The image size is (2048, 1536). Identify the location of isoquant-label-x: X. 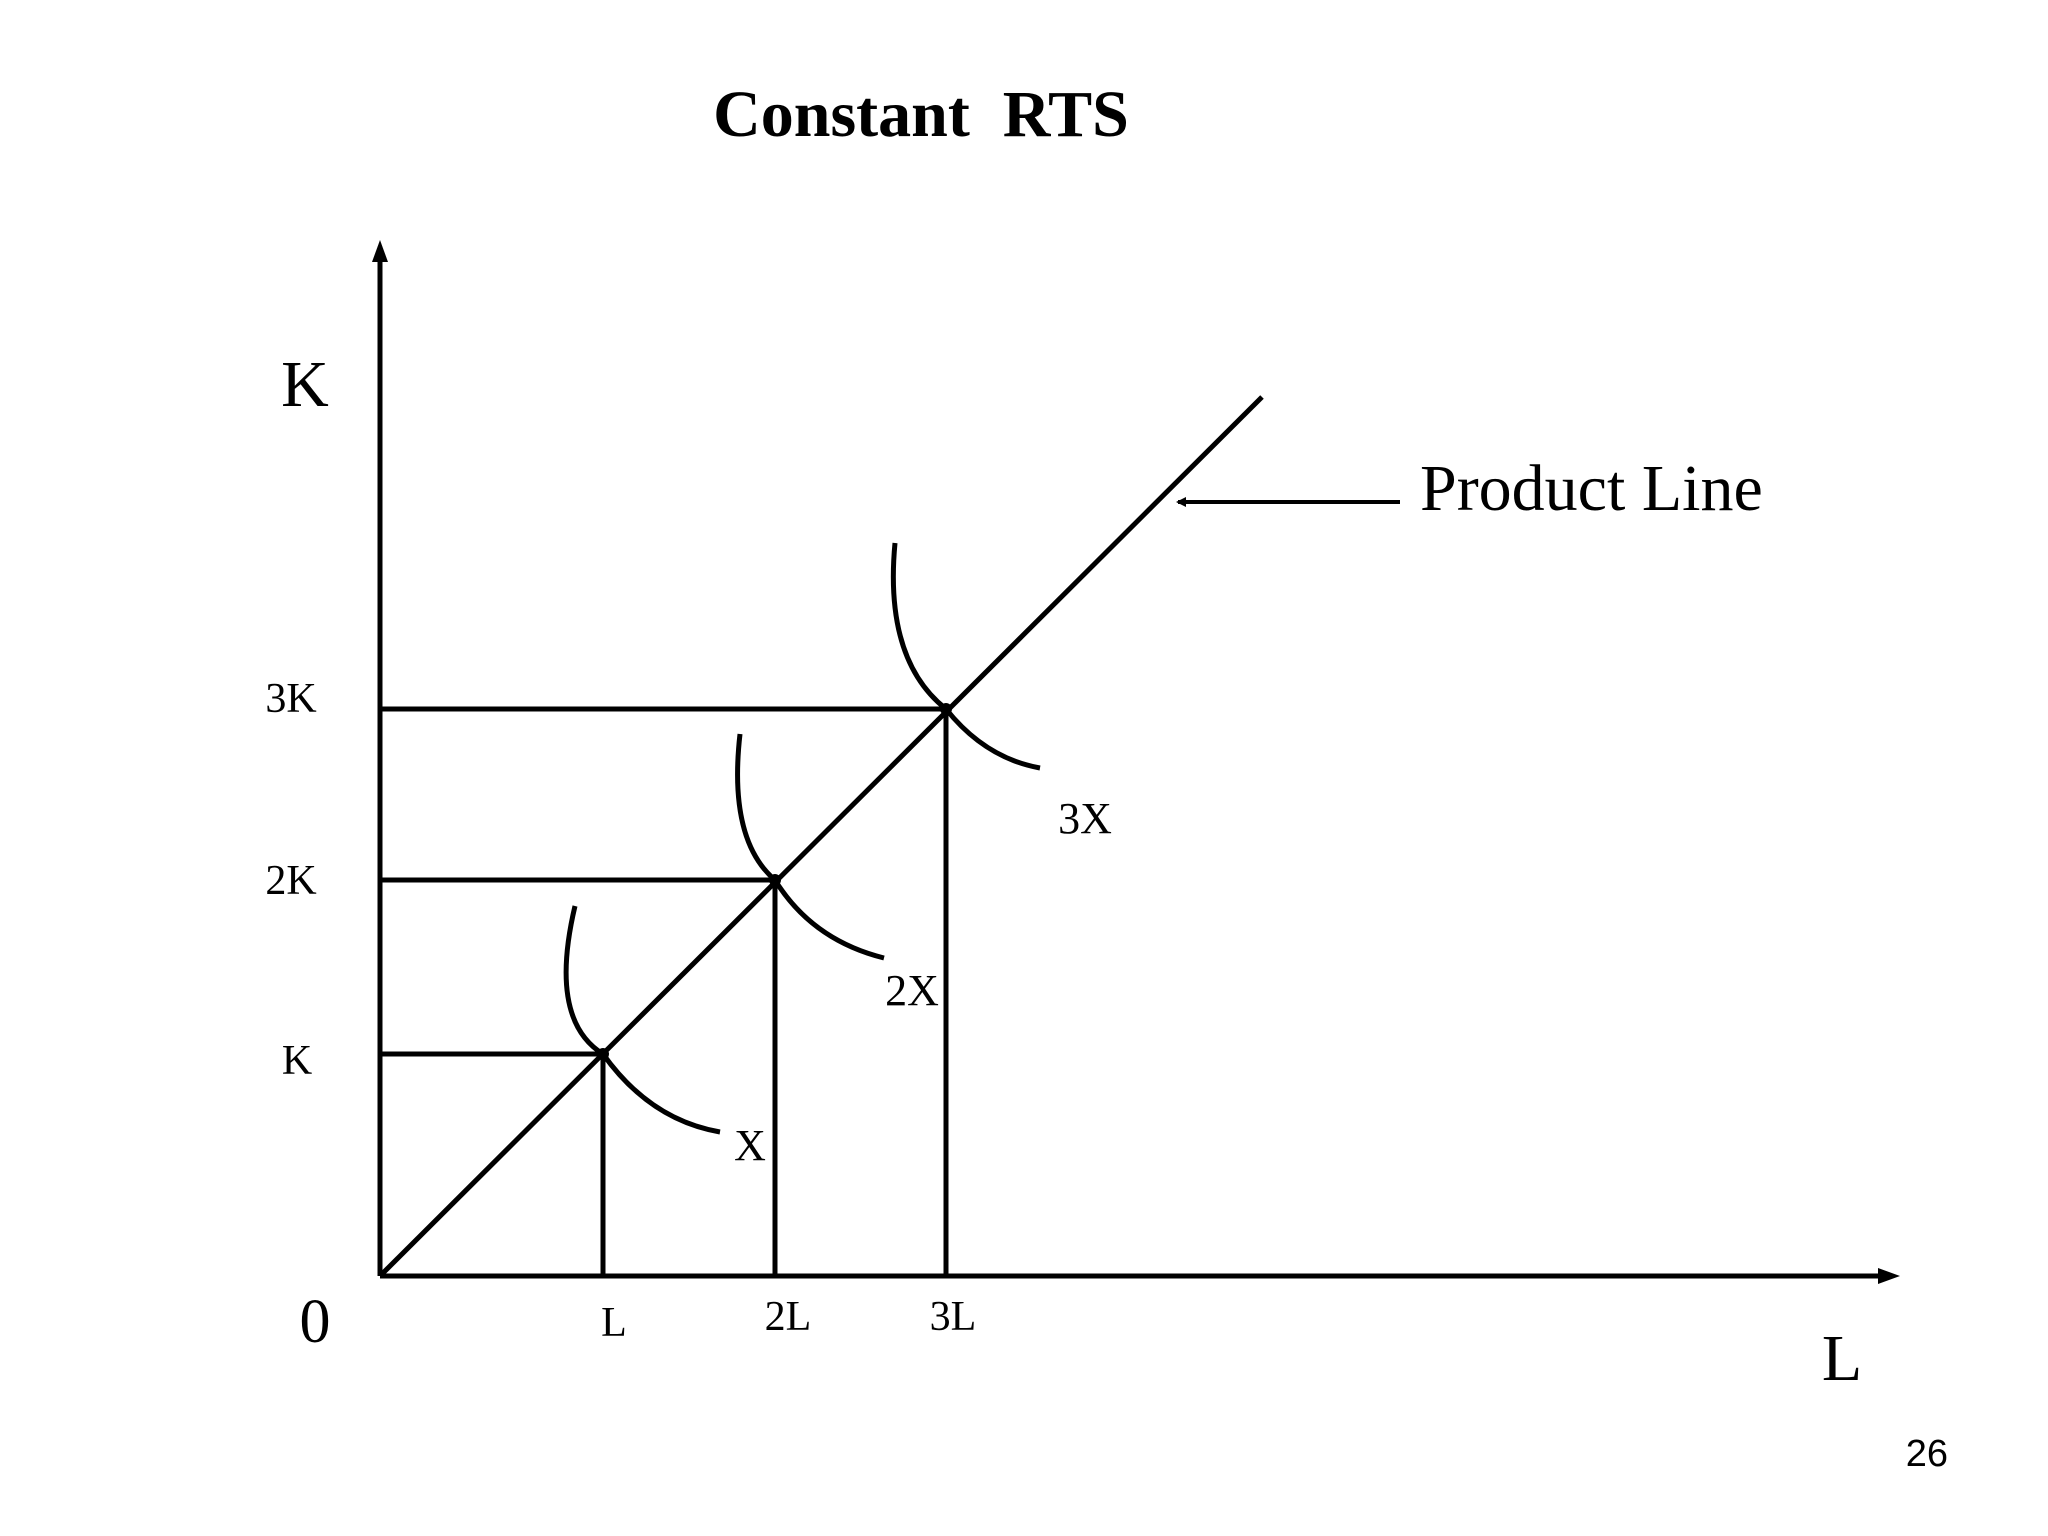
(750, 1145).